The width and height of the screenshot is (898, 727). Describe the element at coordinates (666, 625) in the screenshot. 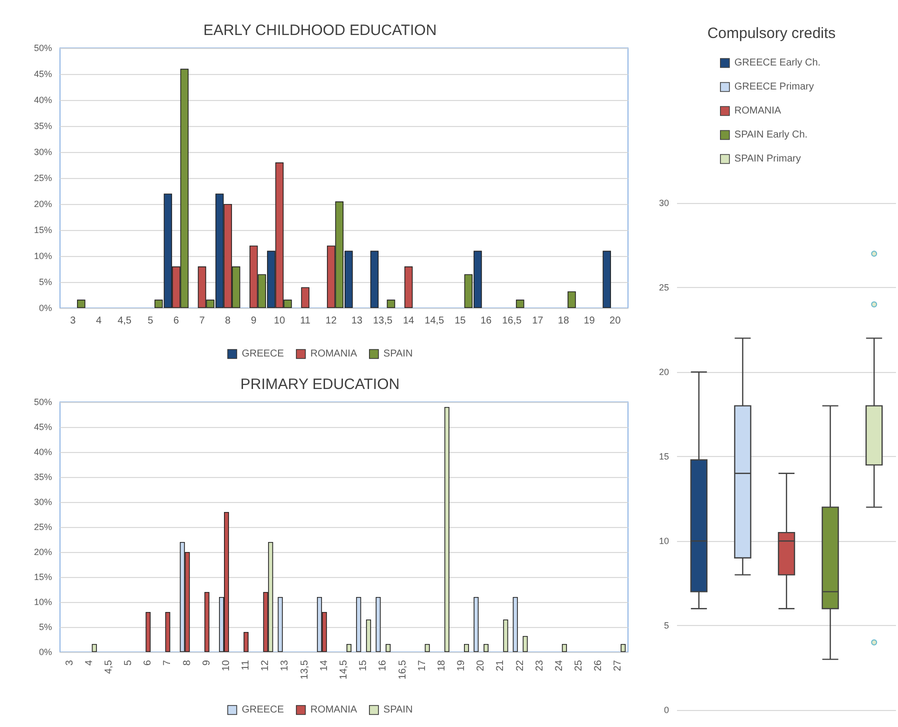

I see `y-tick-label: 5` at that location.